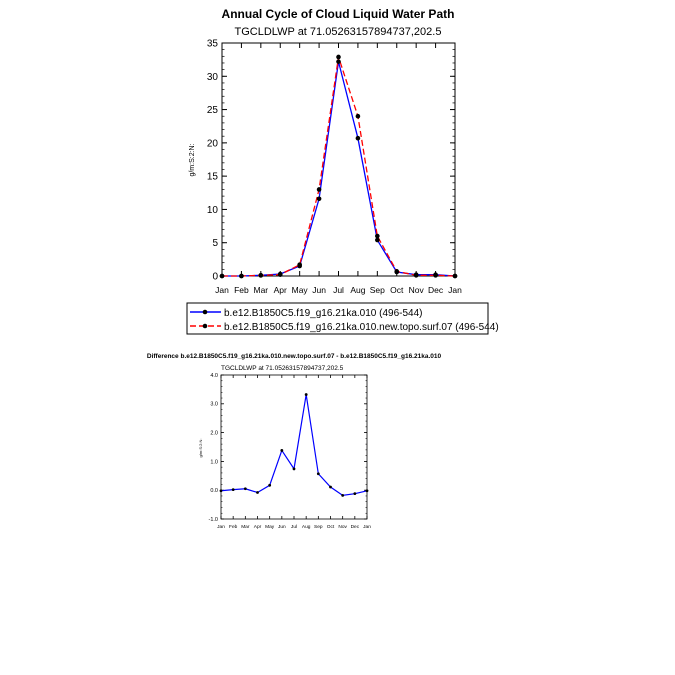 The image size is (675, 675). What do you see at coordinates (294, 527) in the screenshot?
I see `bottom-chart-xtick-label: Jul` at bounding box center [294, 527].